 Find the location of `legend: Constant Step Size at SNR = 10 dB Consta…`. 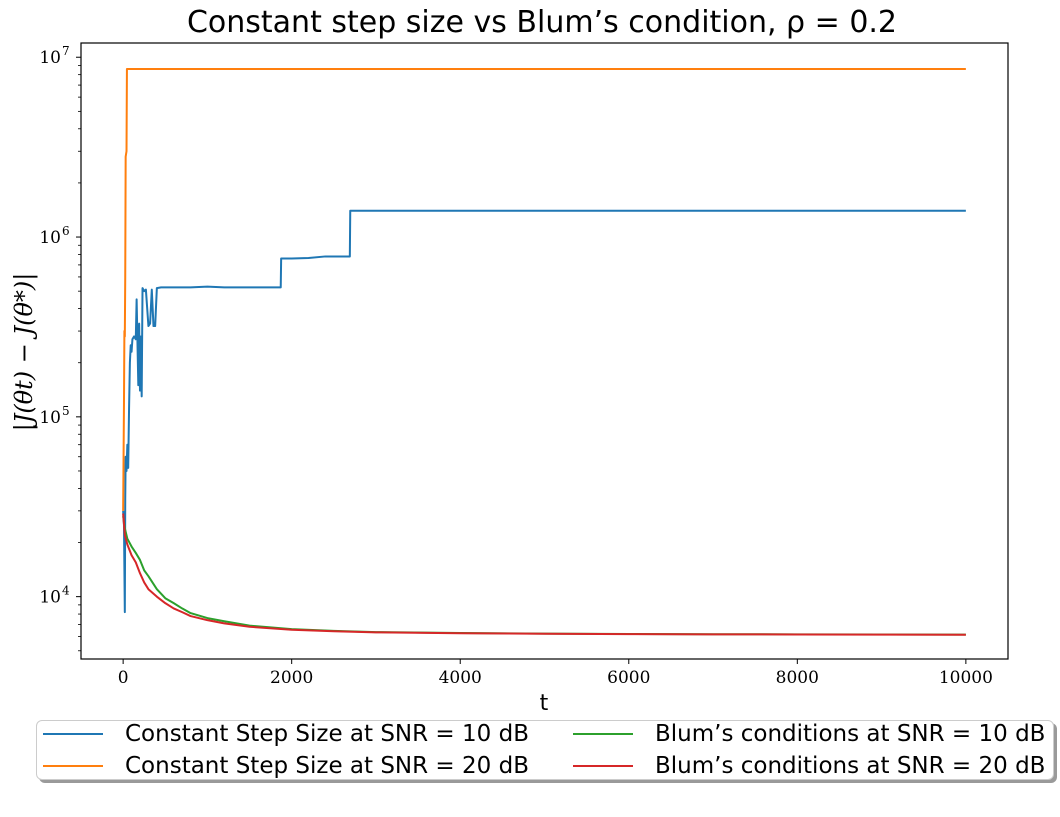

legend: Constant Step Size at SNR = 10 dB Consta… is located at coordinates (545, 750).